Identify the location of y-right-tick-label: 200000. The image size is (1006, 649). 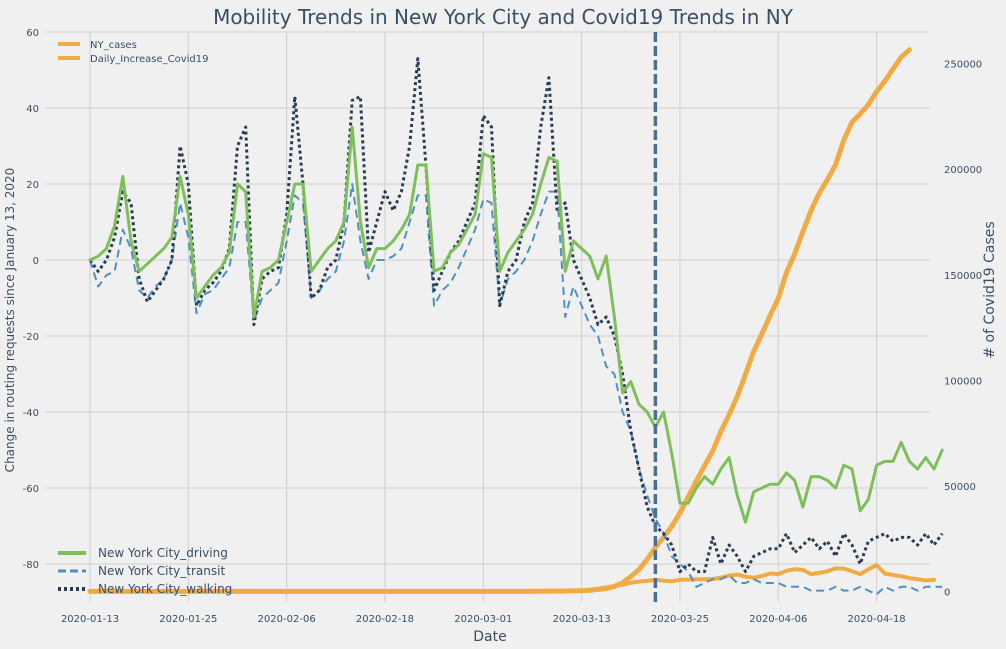
(963, 170).